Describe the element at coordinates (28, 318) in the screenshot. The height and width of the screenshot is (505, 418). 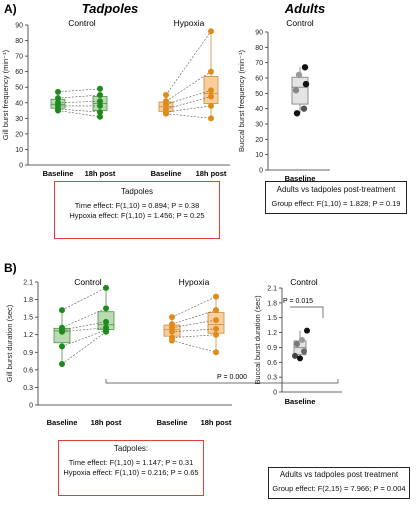
I see `panel-b-tadpole-y-tick-label: 1.5` at that location.